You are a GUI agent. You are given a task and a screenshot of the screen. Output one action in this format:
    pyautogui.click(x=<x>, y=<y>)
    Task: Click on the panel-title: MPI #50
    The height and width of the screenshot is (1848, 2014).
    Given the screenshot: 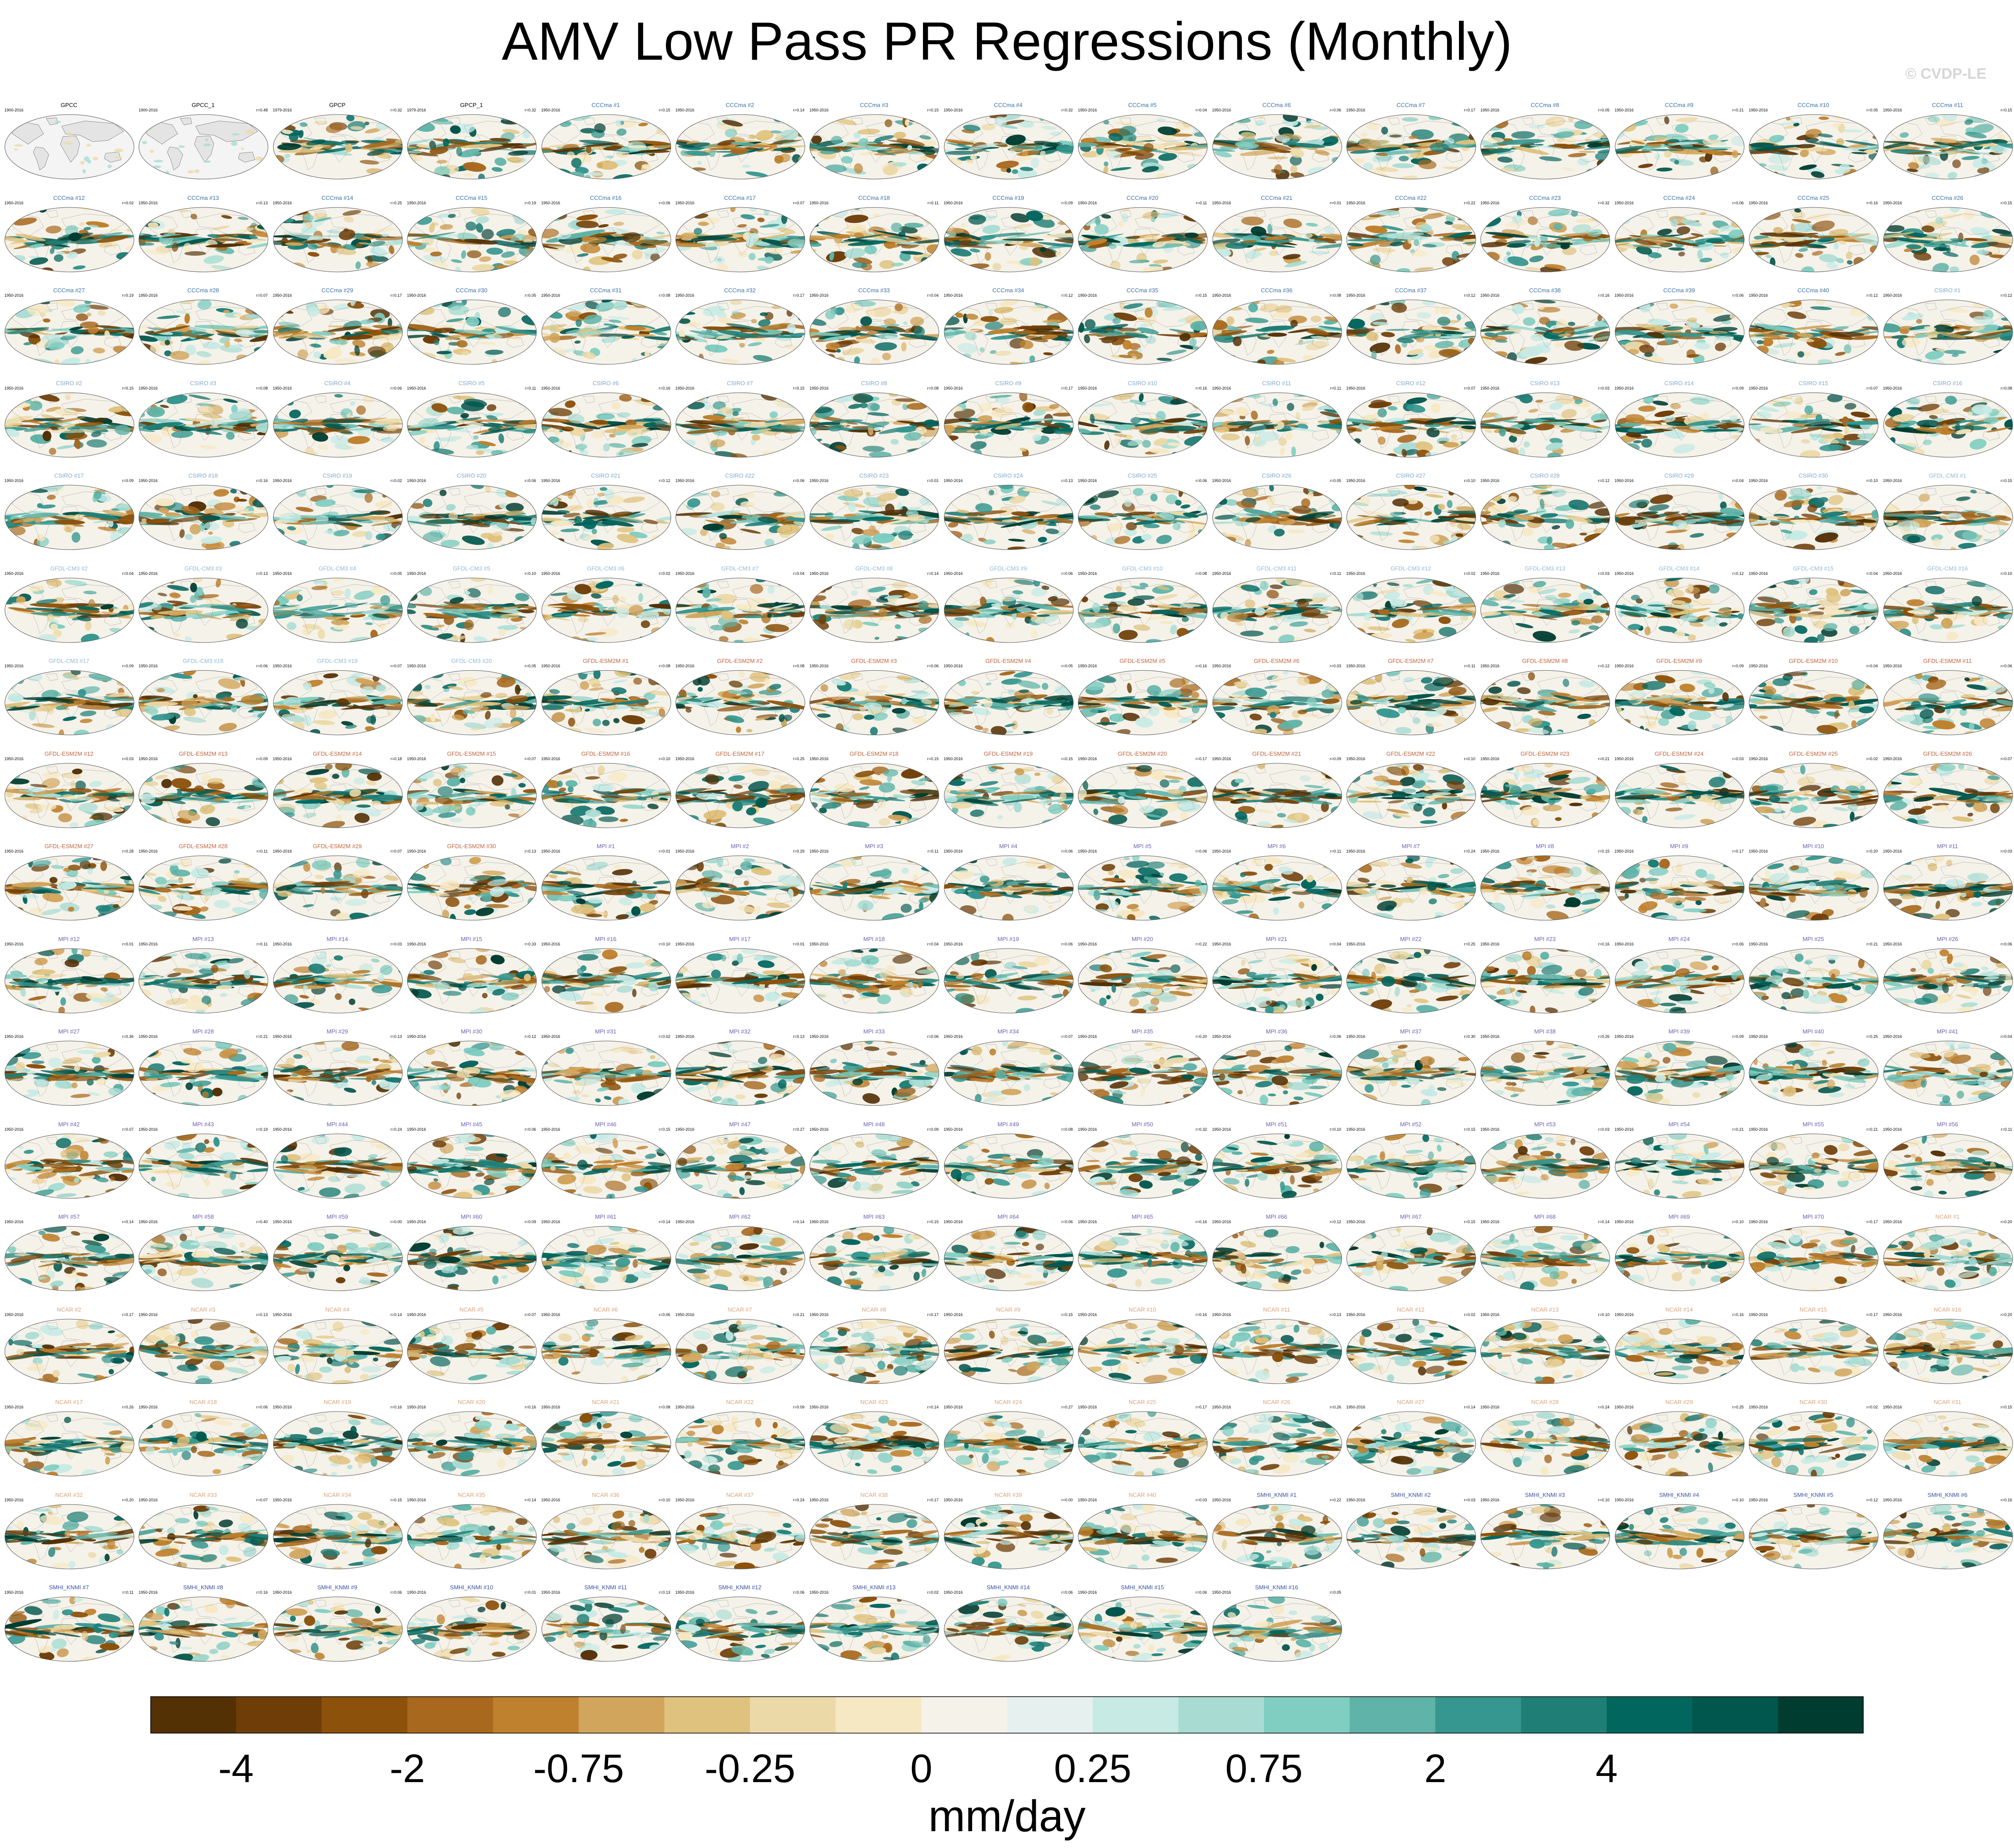 What is the action you would take?
    pyautogui.click(x=1142, y=1124)
    